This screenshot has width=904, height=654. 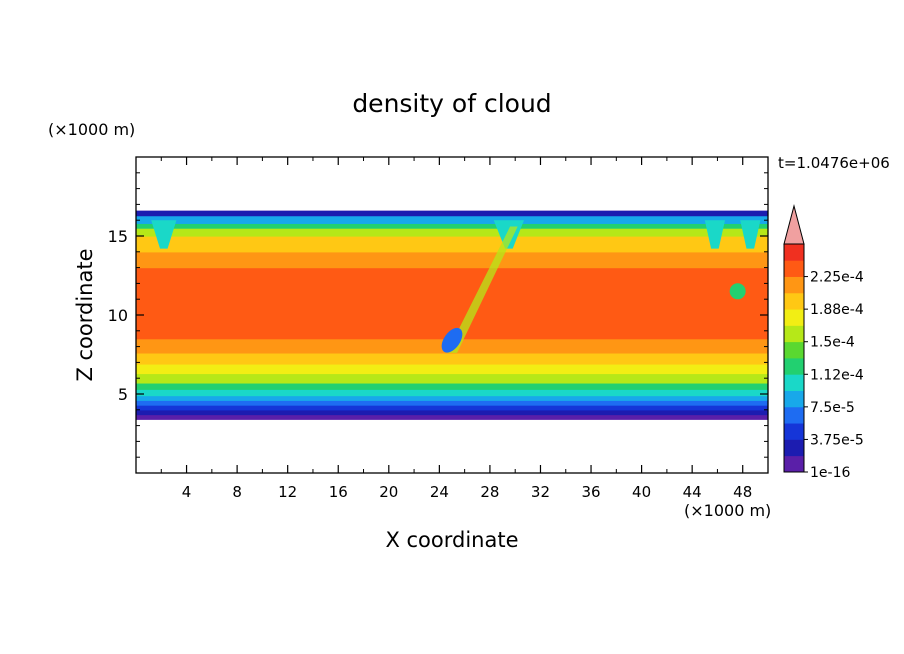 What do you see at coordinates (91, 129) in the screenshot?
I see `y-unit-label: (×1000 m)` at bounding box center [91, 129].